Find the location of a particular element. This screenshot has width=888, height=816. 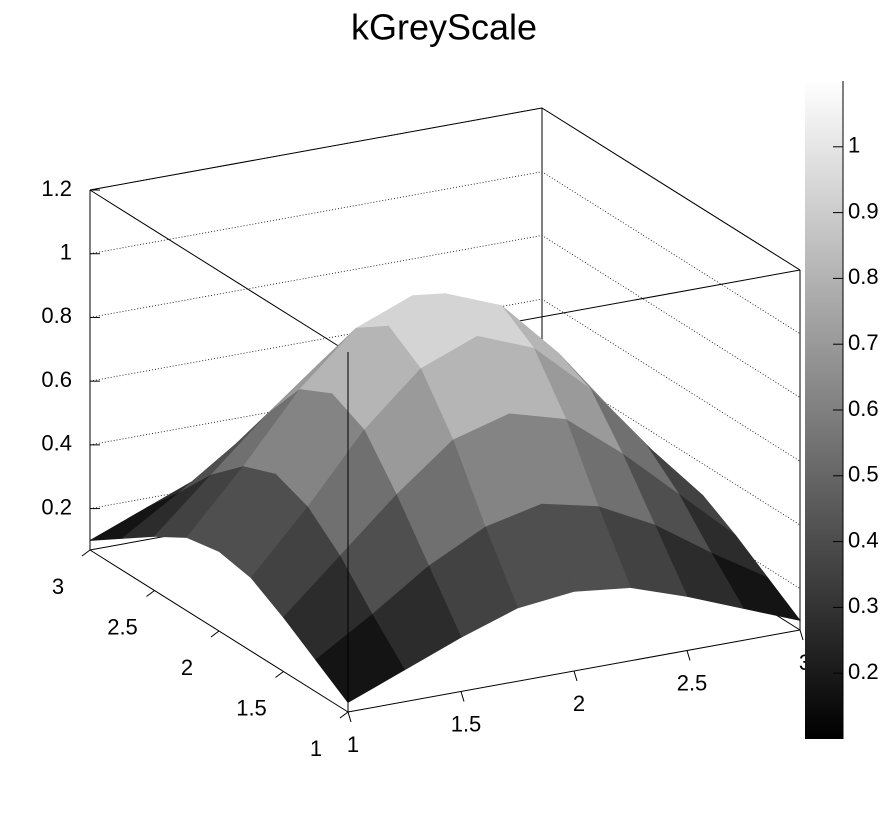

colorbar-tick-label: 0.8 is located at coordinates (863, 276).